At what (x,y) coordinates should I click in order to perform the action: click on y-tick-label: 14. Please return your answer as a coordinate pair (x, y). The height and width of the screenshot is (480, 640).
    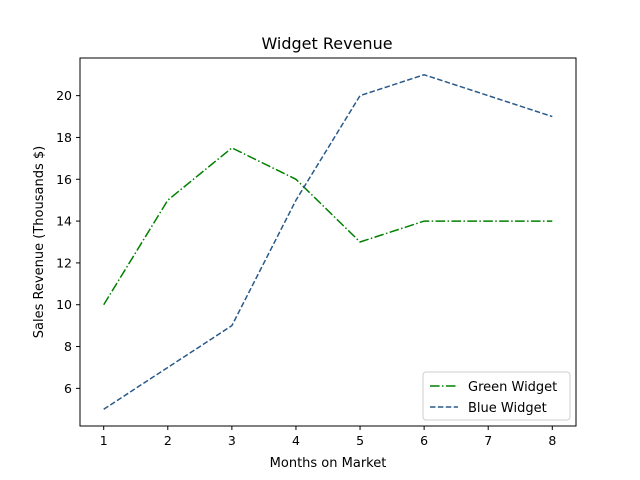
    Looking at the image, I should click on (64, 221).